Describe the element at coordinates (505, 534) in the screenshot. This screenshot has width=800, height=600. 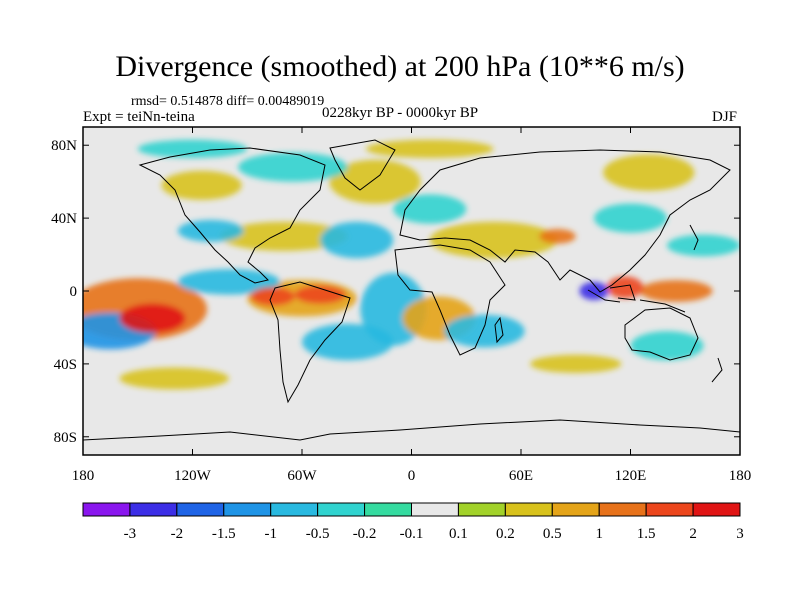
I see `colorbar-label: 0.2` at that location.